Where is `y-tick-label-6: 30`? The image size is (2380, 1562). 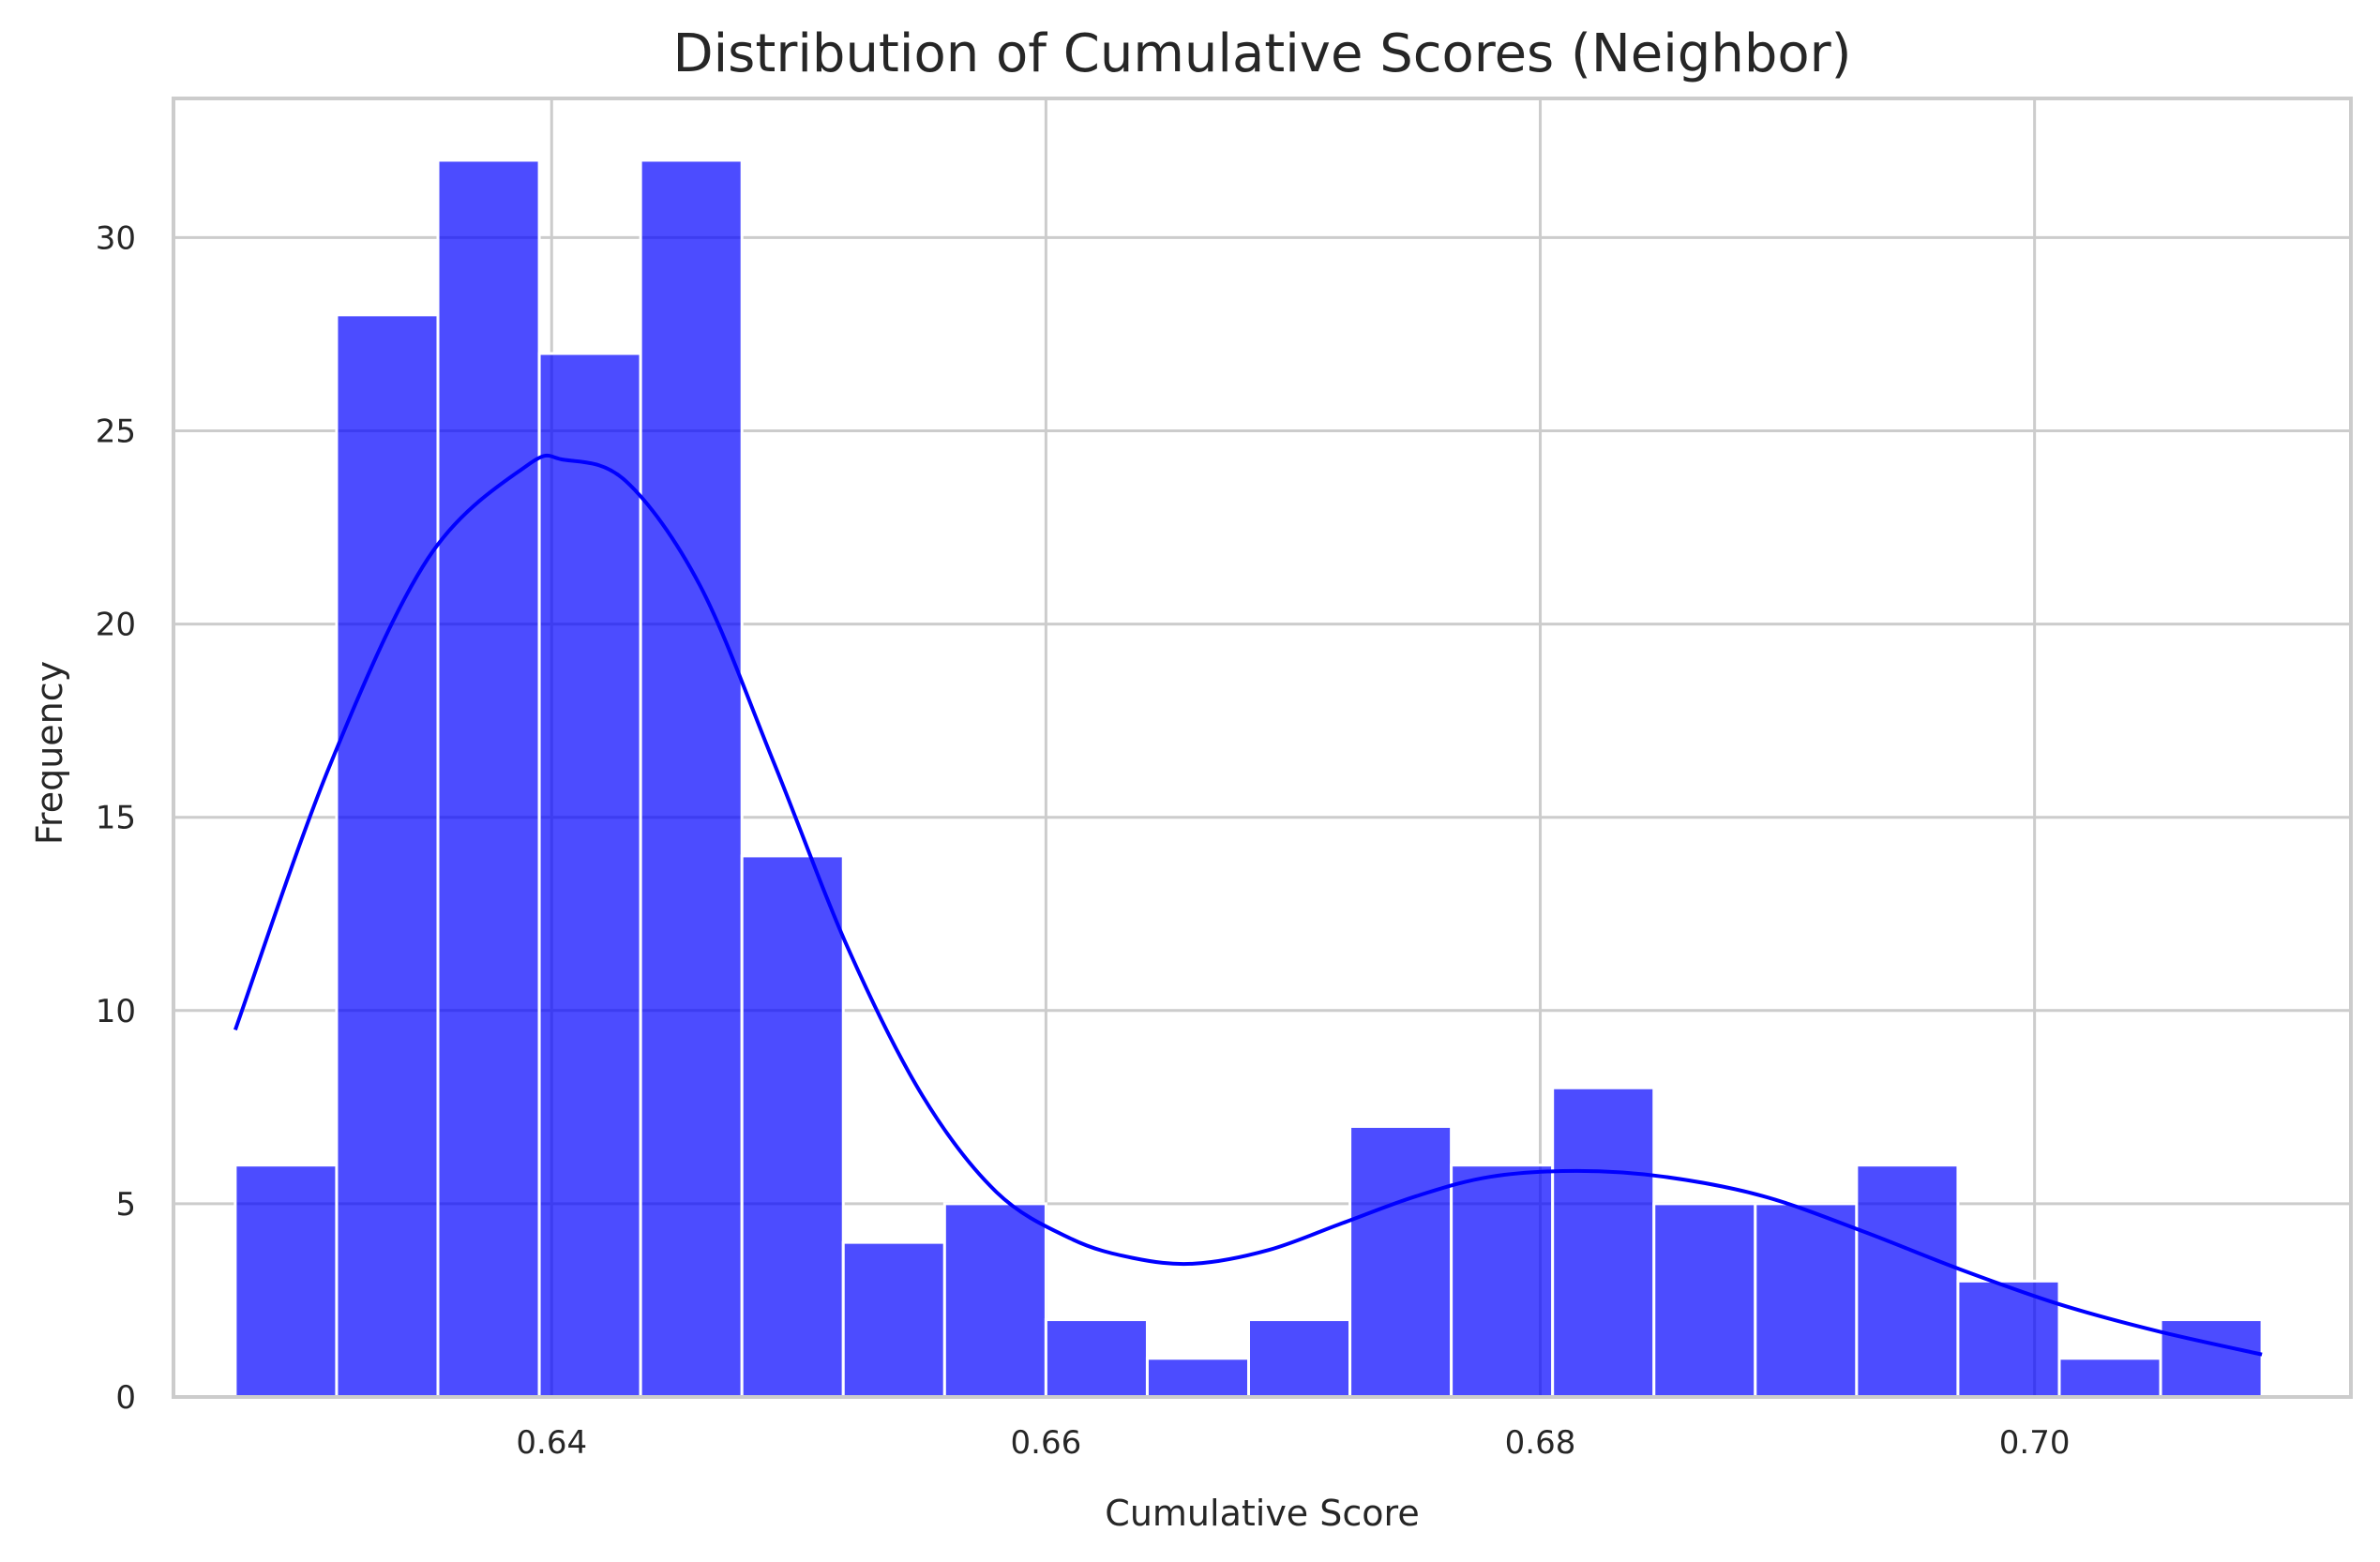 y-tick-label-6: 30 is located at coordinates (116, 238).